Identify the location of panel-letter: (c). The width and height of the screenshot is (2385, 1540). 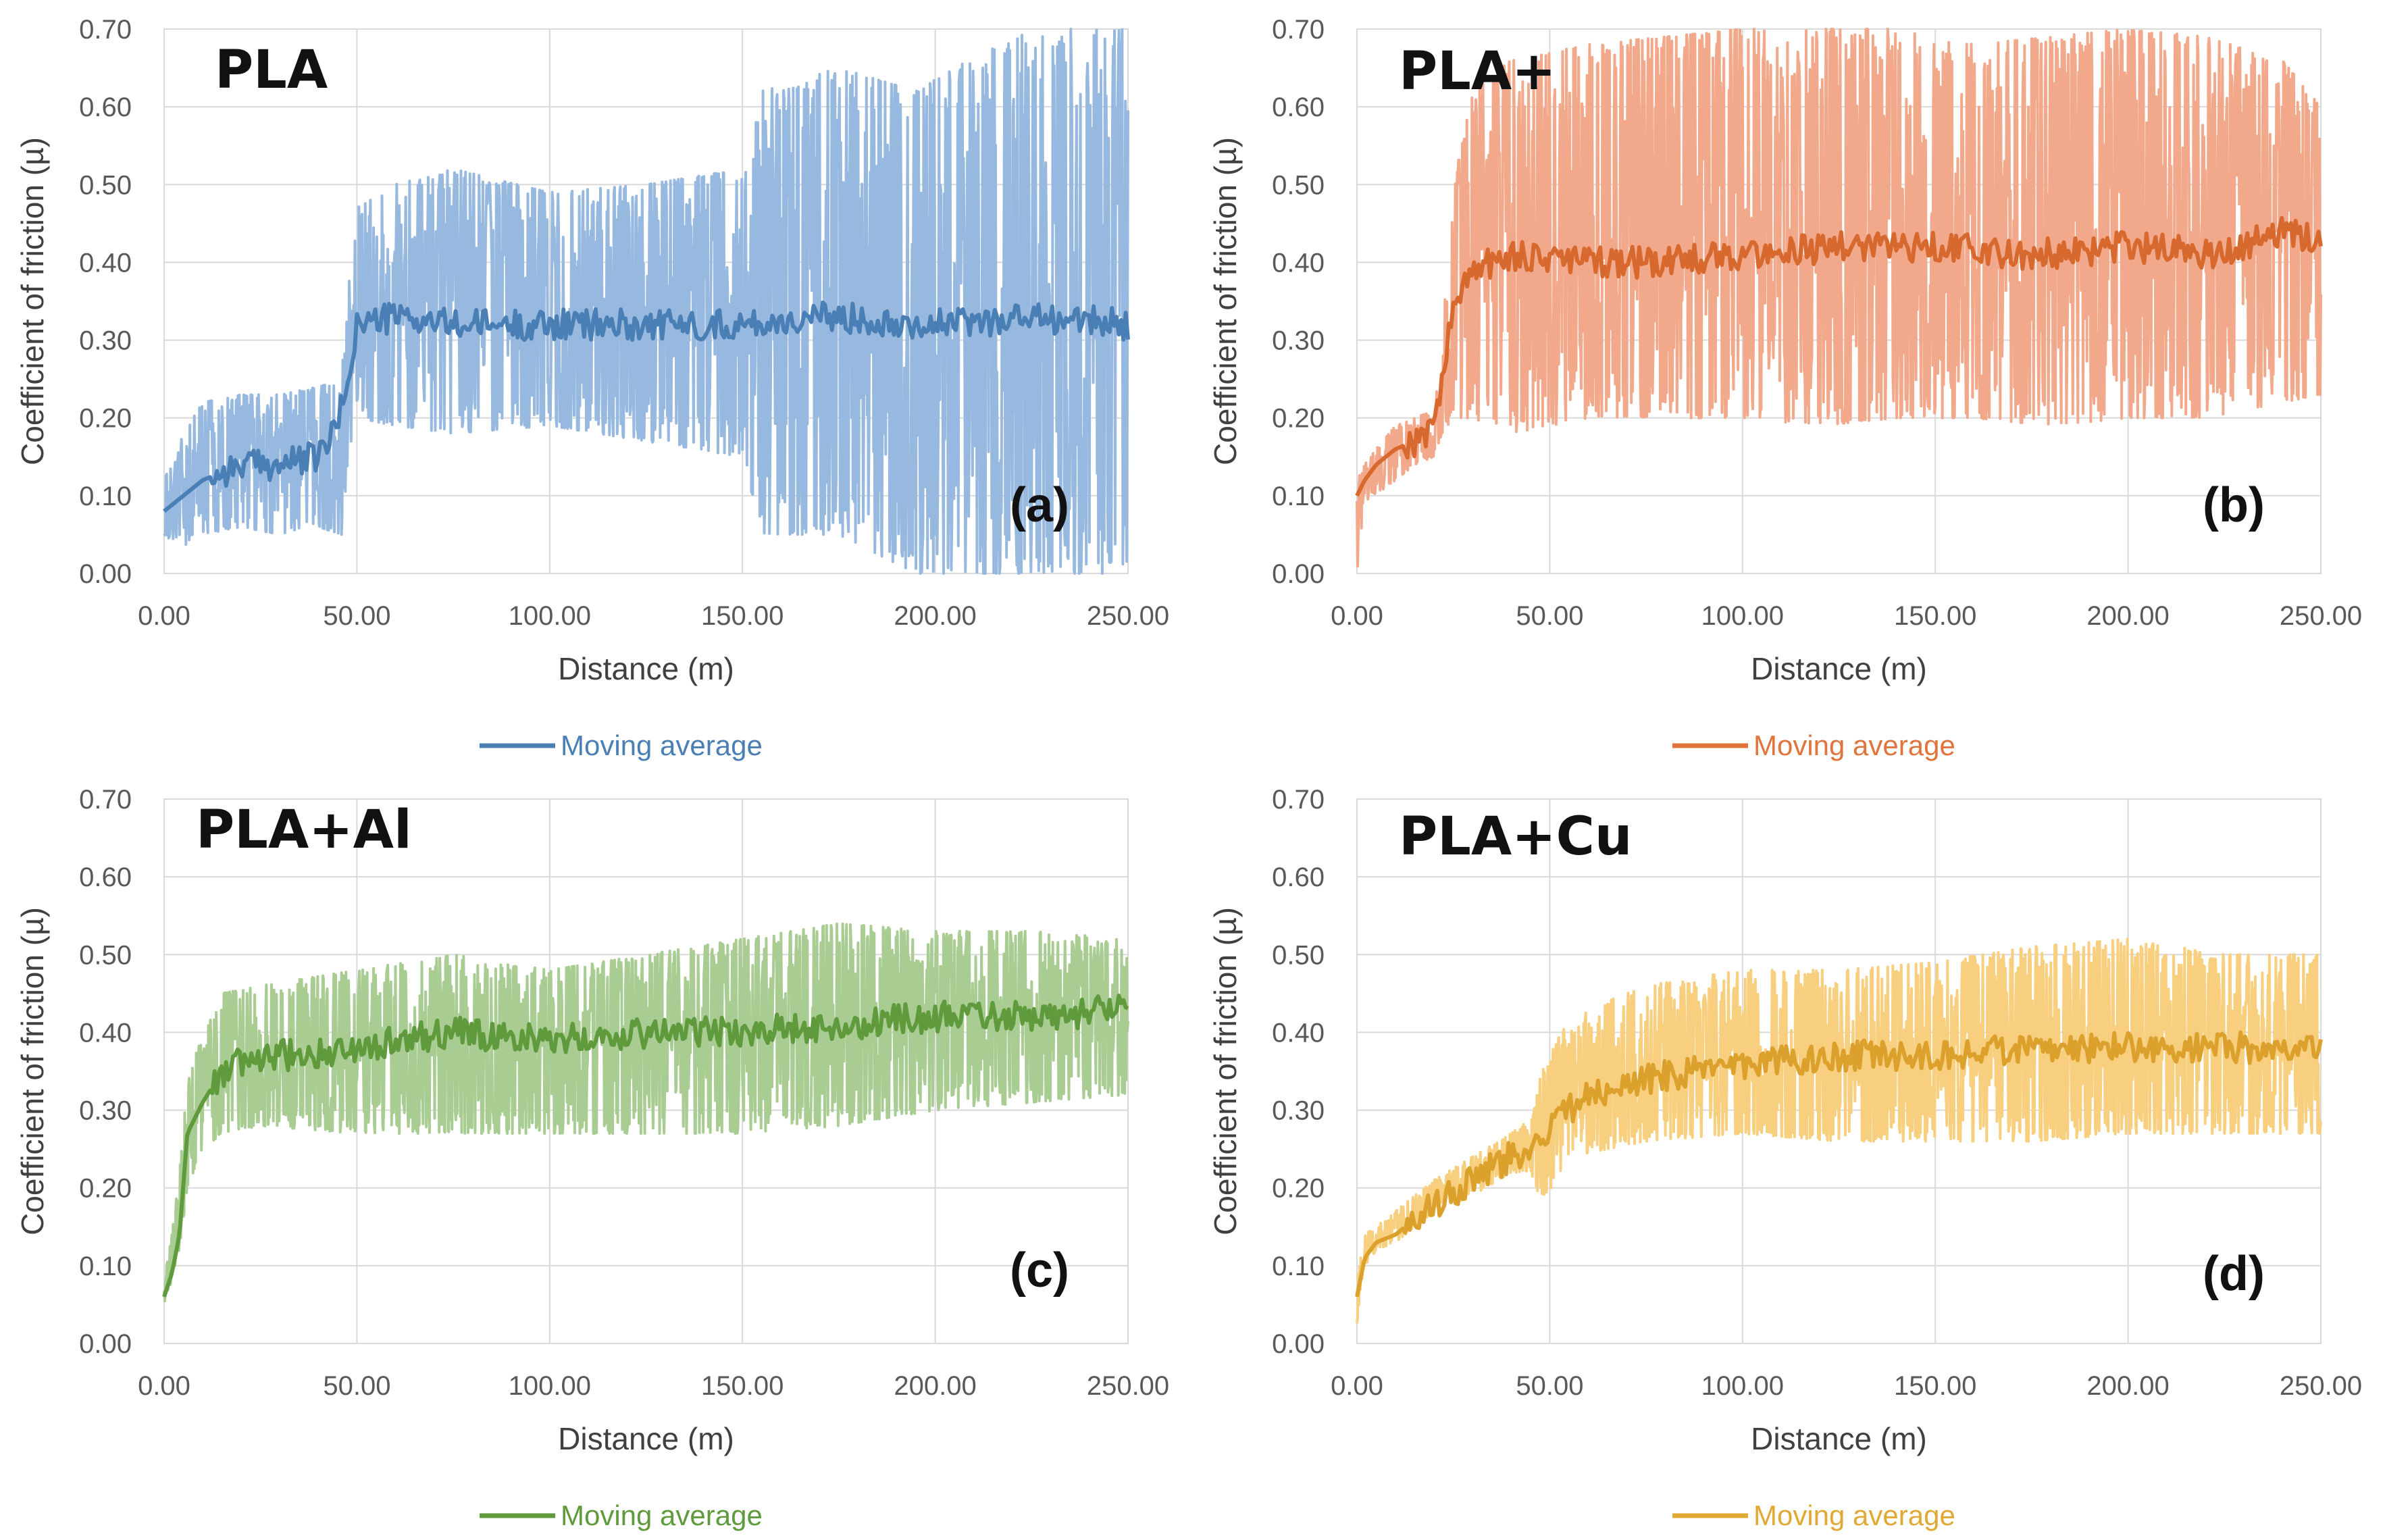
(1039, 1270).